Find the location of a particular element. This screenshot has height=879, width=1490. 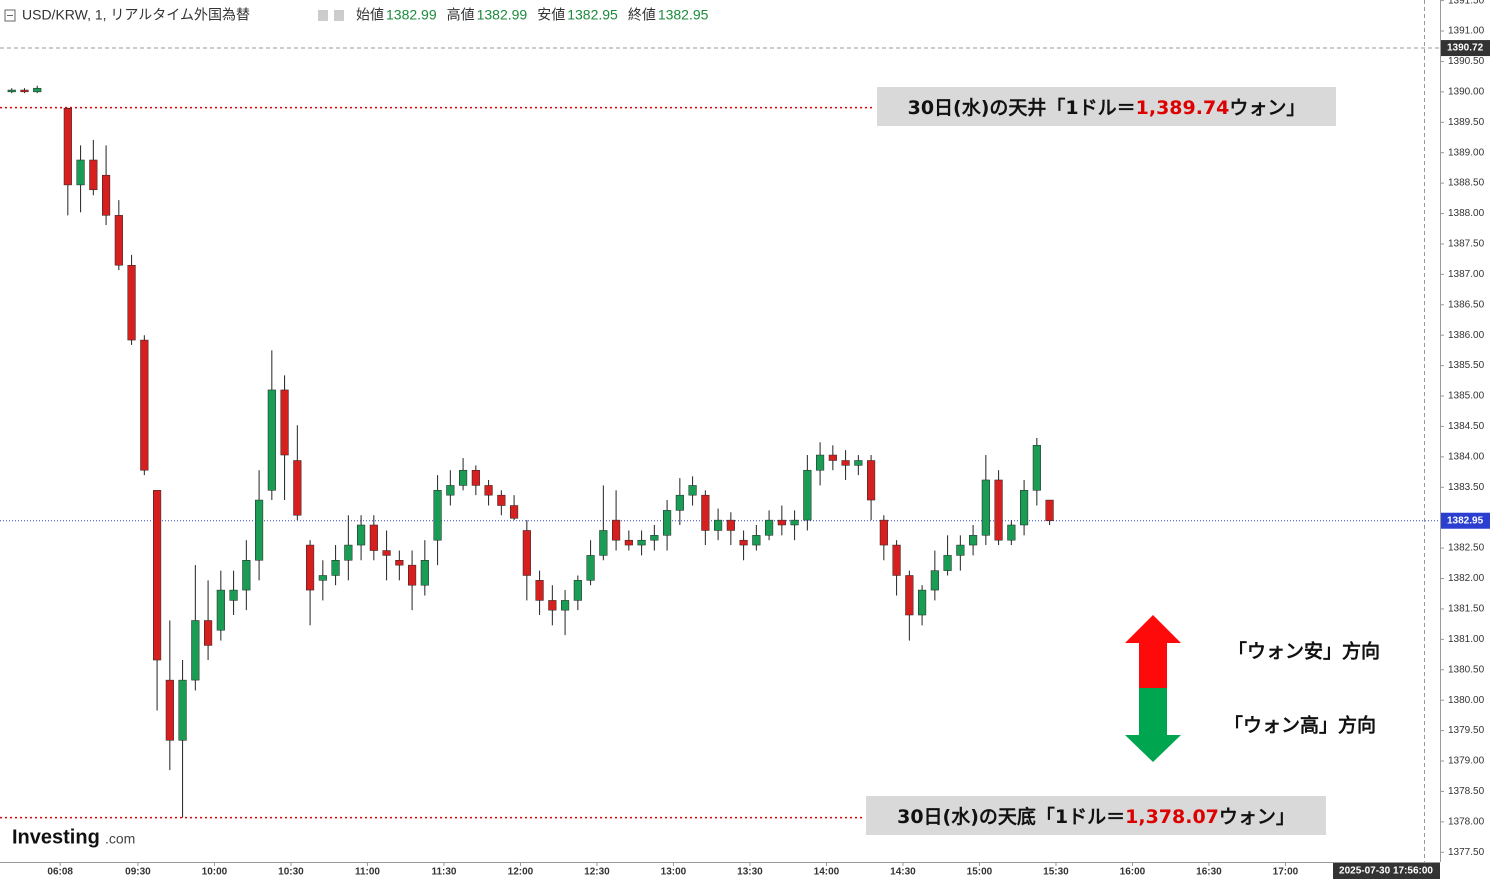

annotation-suffix: ウォン」 is located at coordinates (1257, 817).